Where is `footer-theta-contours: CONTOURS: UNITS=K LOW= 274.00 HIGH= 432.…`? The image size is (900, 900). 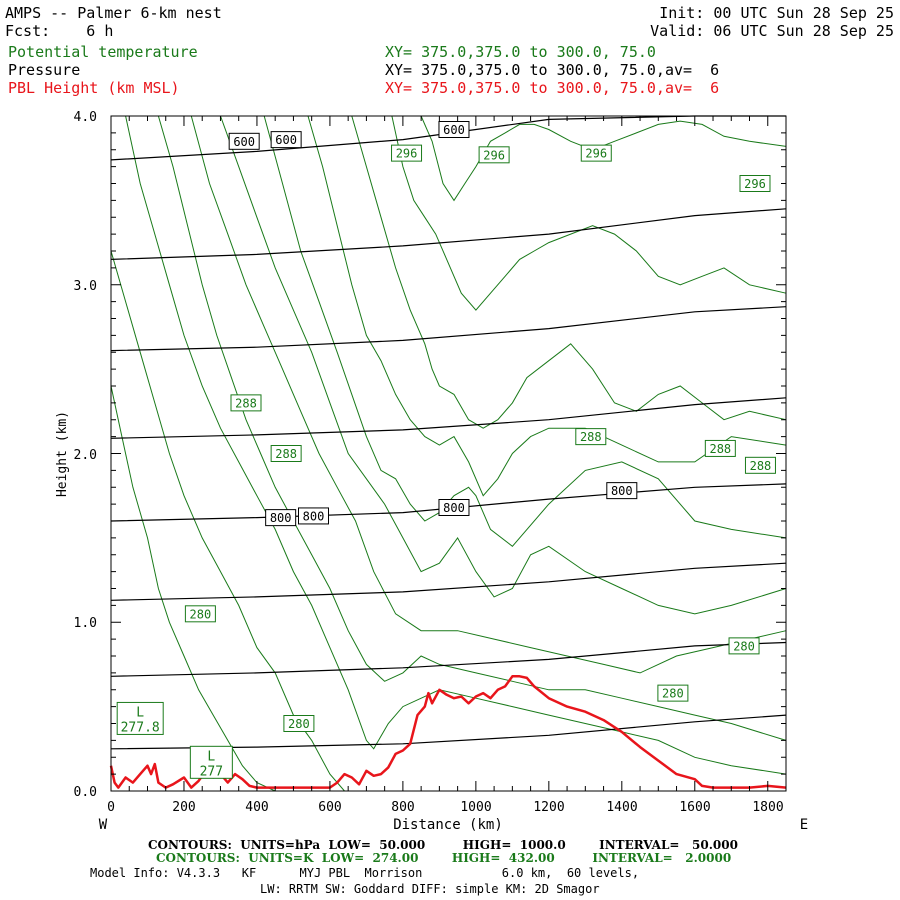 footer-theta-contours: CONTOURS: UNITS=K LOW= 274.00 HIGH= 432.… is located at coordinates (444, 858).